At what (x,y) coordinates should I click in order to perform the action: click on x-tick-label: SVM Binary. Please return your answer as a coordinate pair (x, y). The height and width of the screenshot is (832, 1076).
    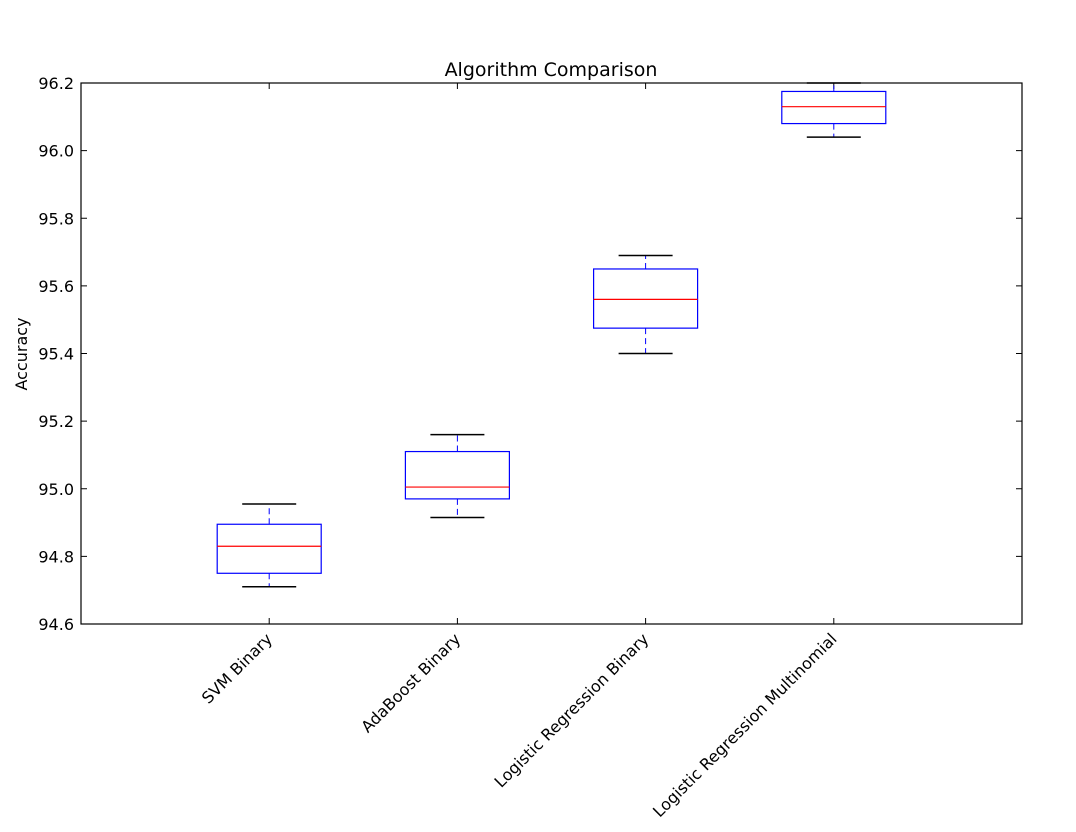
    Looking at the image, I should click on (237, 668).